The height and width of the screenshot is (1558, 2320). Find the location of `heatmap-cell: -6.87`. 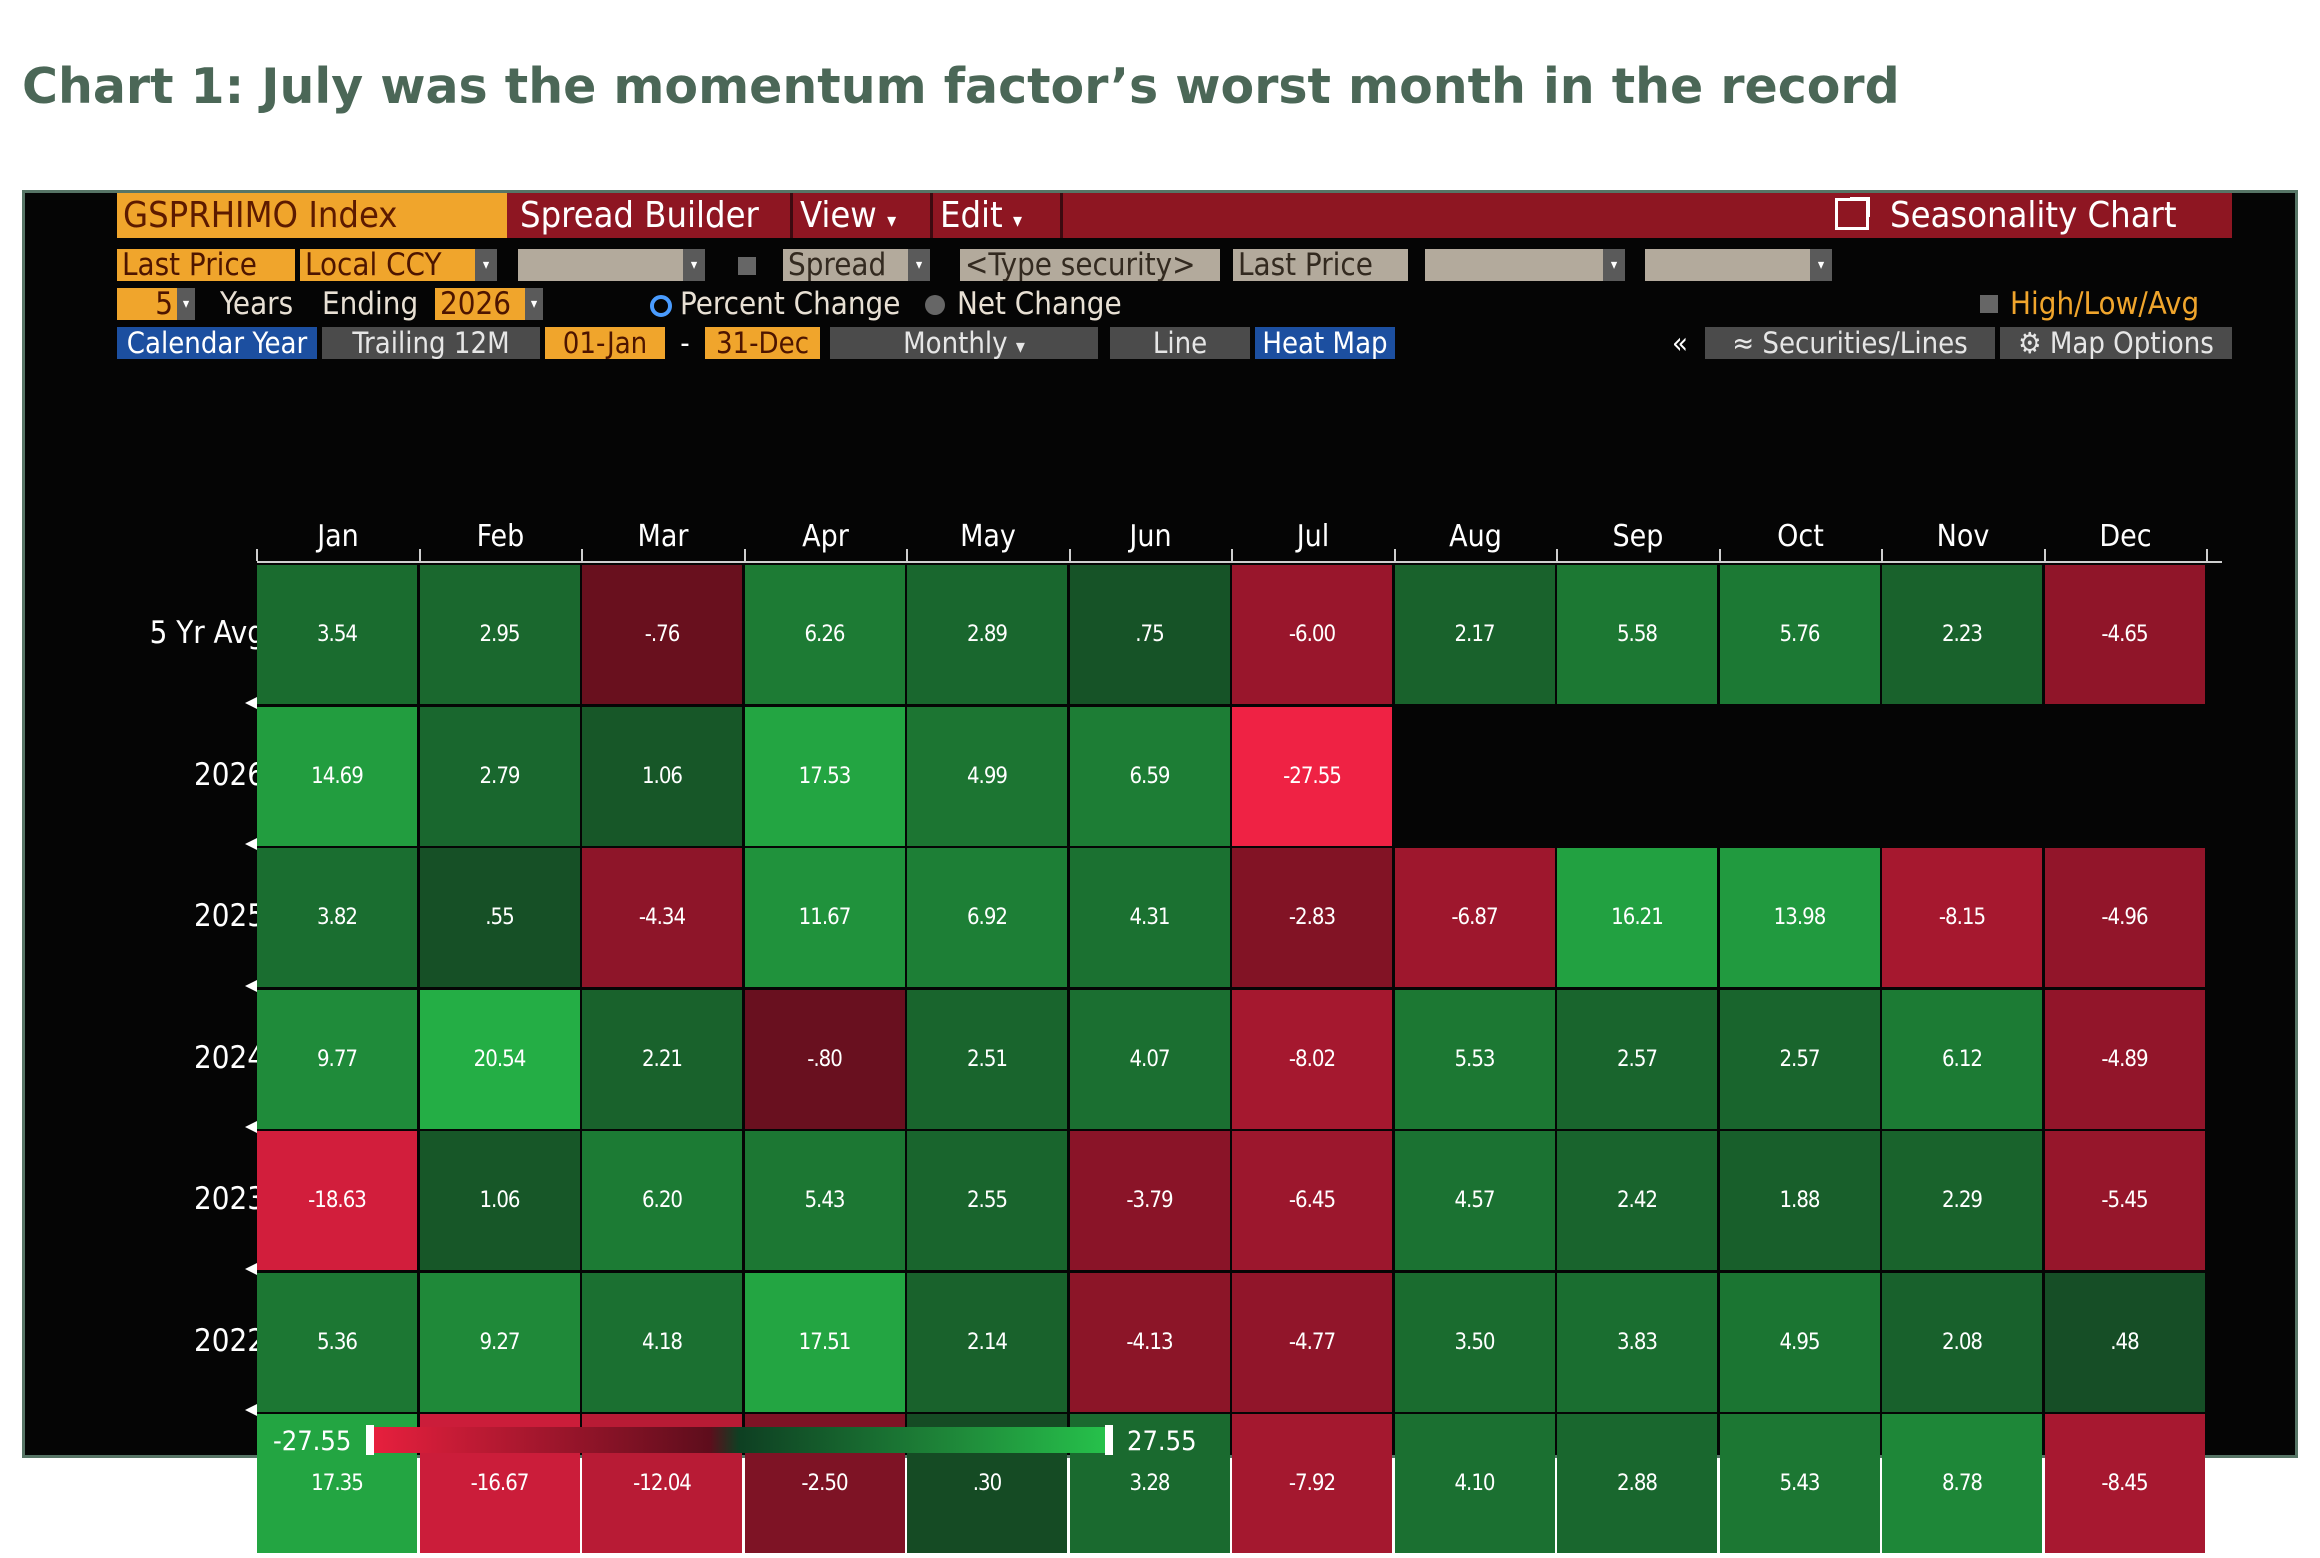

heatmap-cell: -6.87 is located at coordinates (1474, 917).